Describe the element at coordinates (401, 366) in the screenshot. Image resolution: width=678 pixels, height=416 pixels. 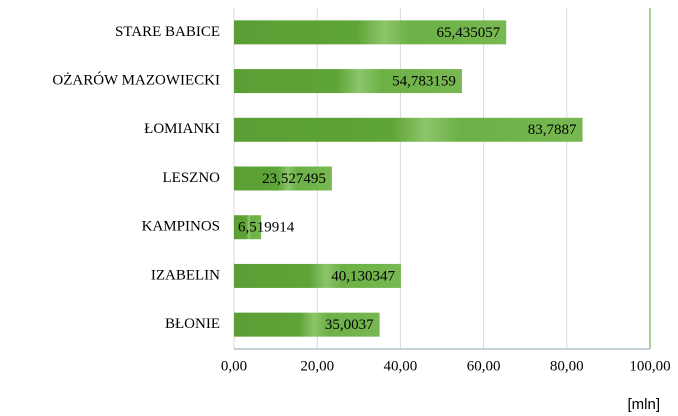
I see `x-tick-label: 40,00` at that location.